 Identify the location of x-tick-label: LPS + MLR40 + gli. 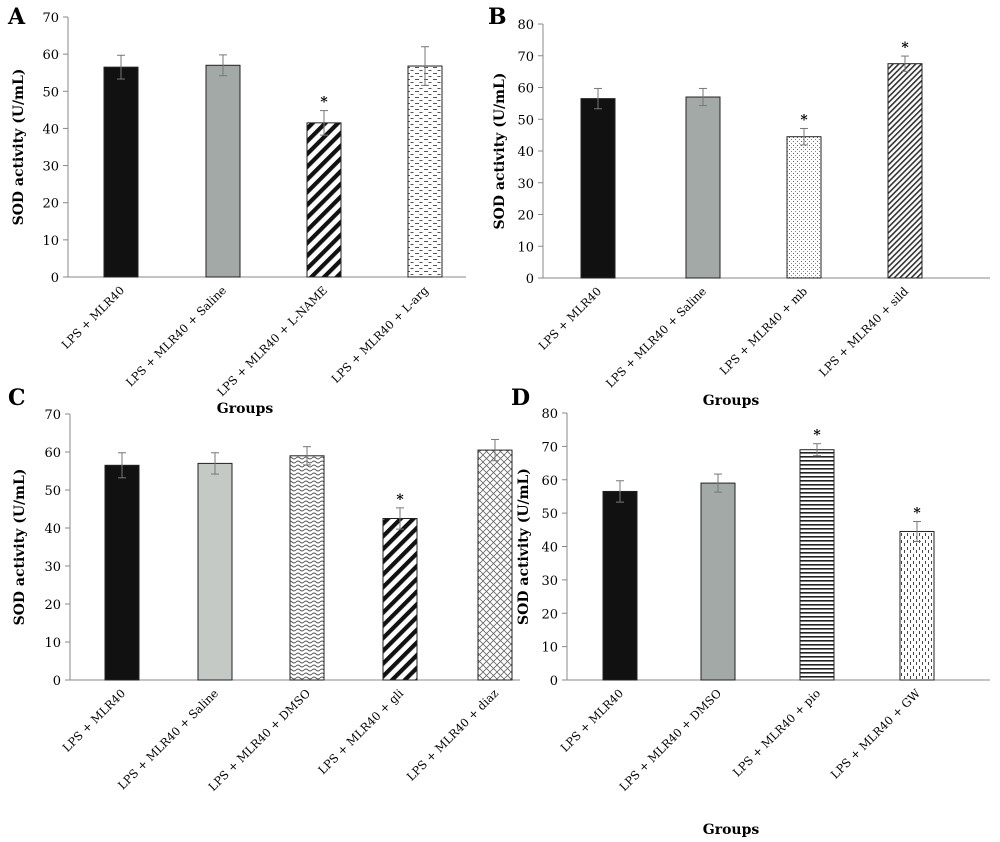
(360, 731).